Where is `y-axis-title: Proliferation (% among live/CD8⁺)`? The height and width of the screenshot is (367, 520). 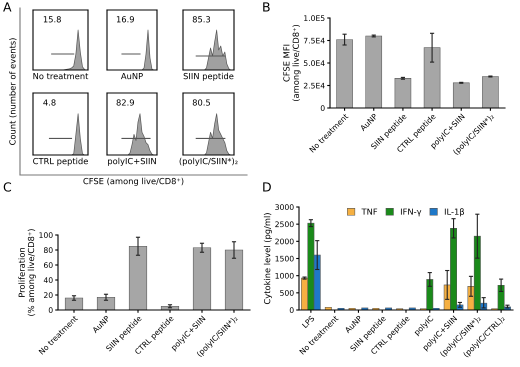 y-axis-title: Proliferation (% among live/CD8⁺) is located at coordinates (27, 272).